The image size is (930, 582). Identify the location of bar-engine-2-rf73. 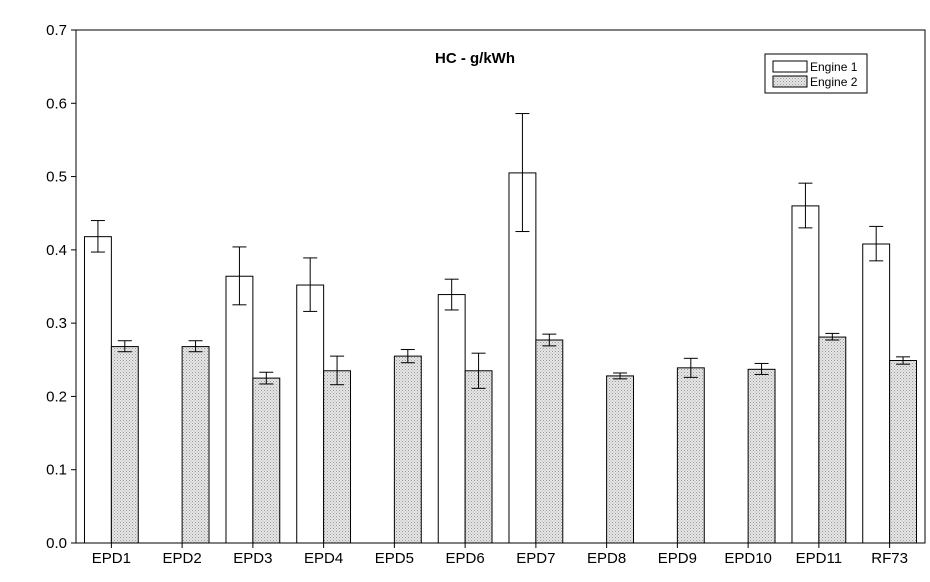
(903, 452).